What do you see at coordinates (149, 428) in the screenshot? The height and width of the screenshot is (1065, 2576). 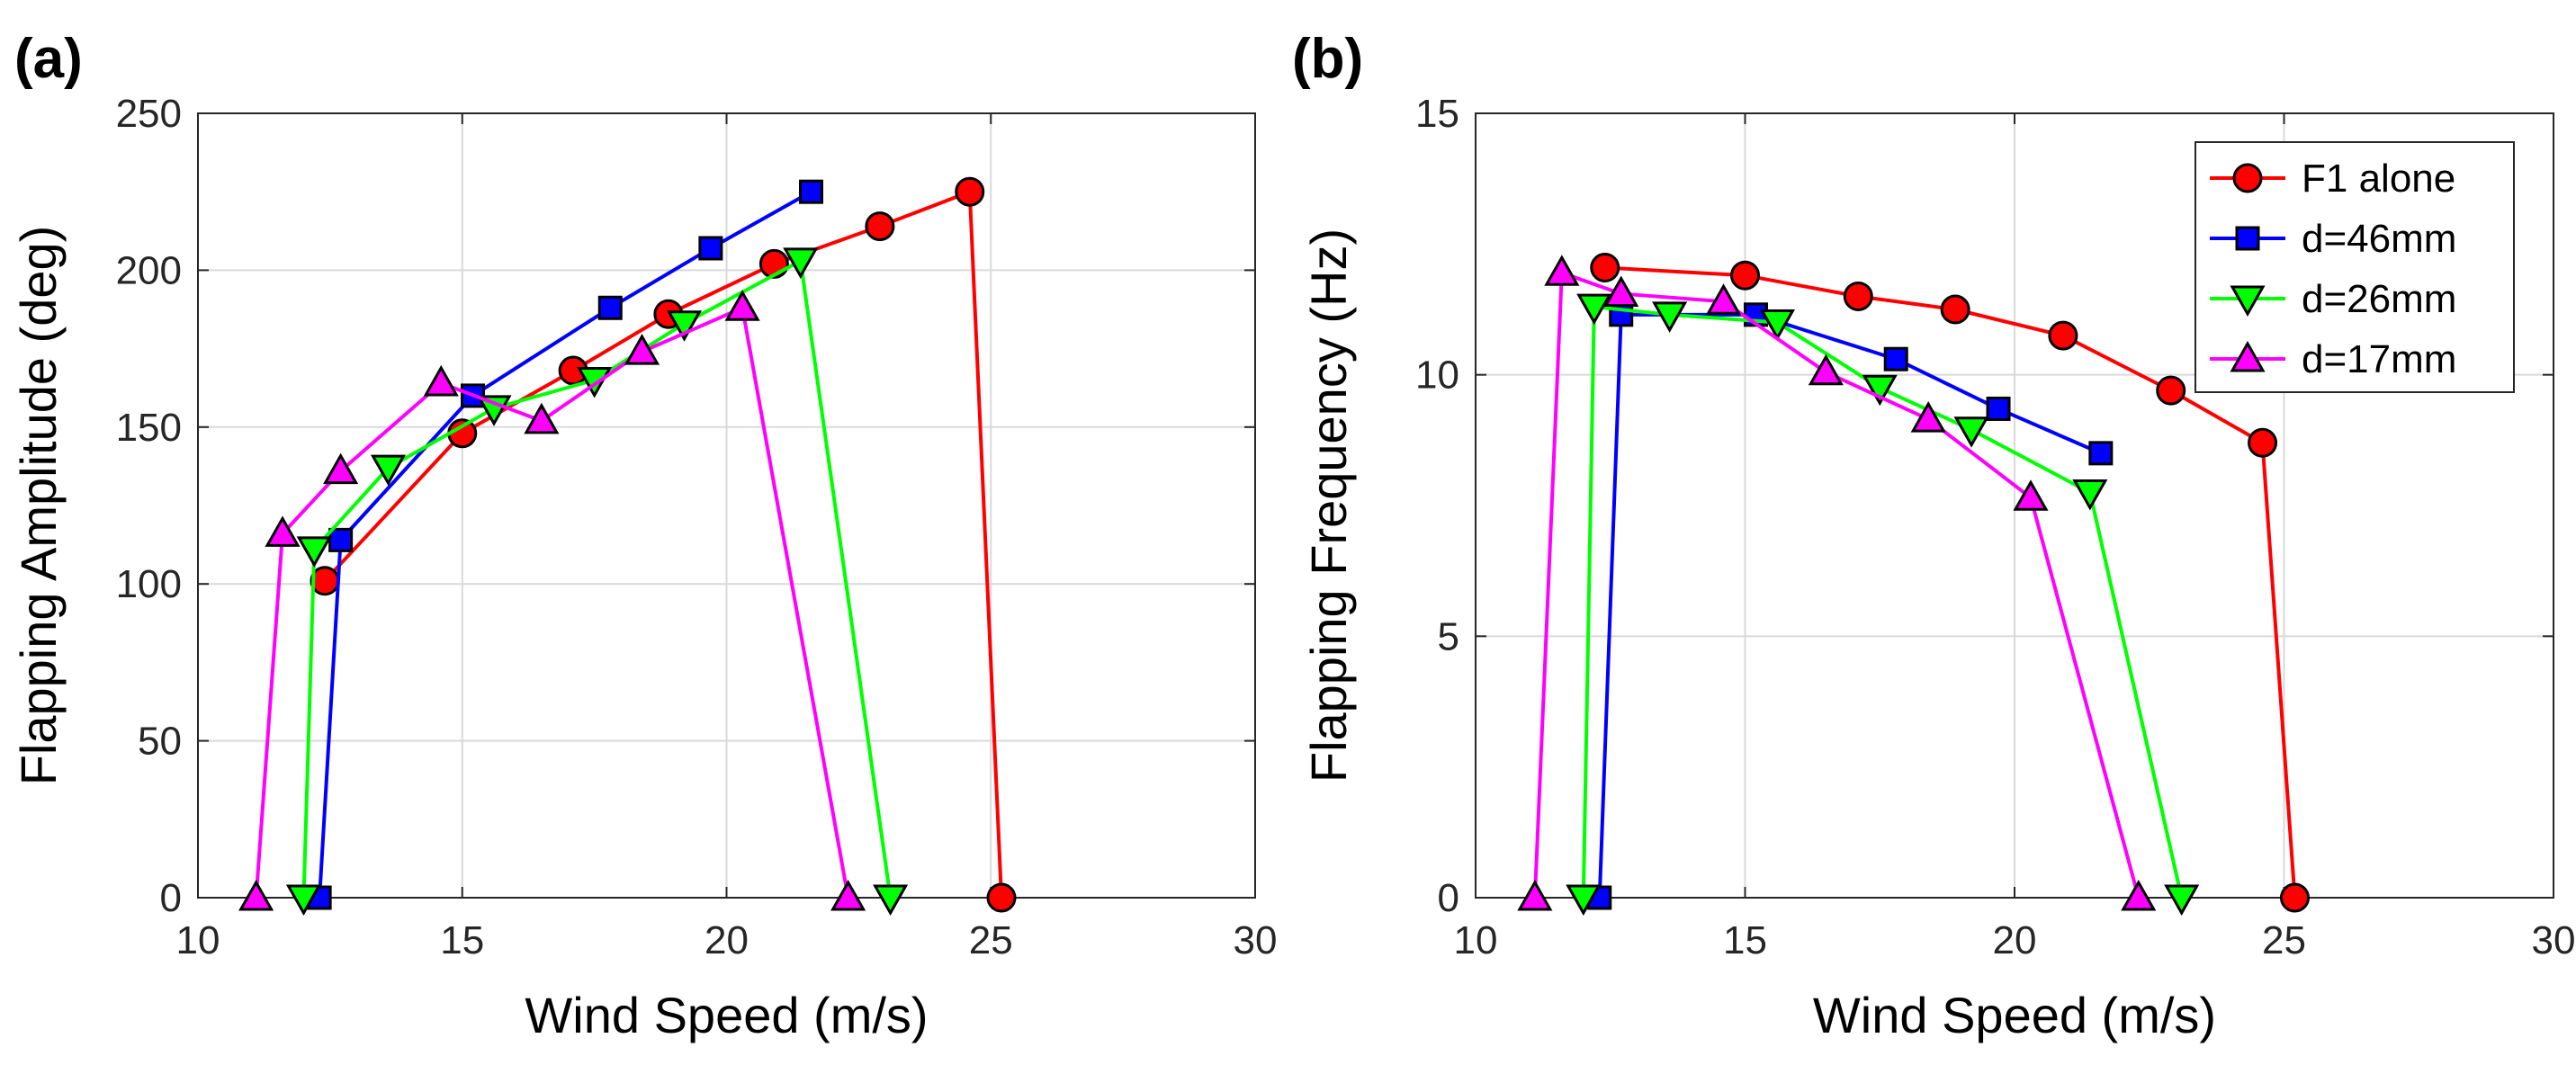 I see `y-tick-label: 150` at bounding box center [149, 428].